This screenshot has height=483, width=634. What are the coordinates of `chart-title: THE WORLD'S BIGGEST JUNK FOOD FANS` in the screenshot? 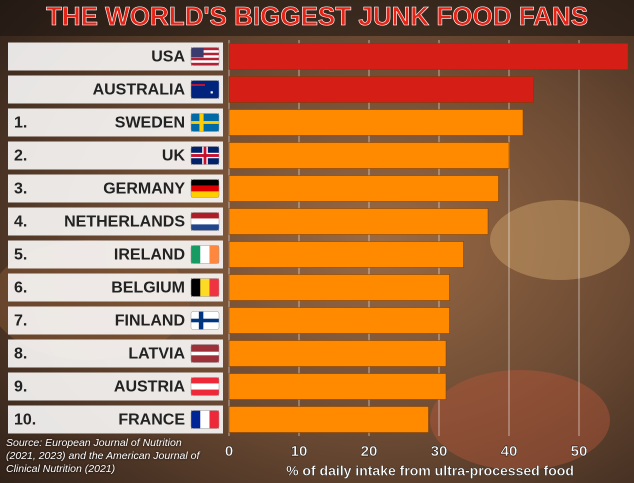 It's located at (317, 16).